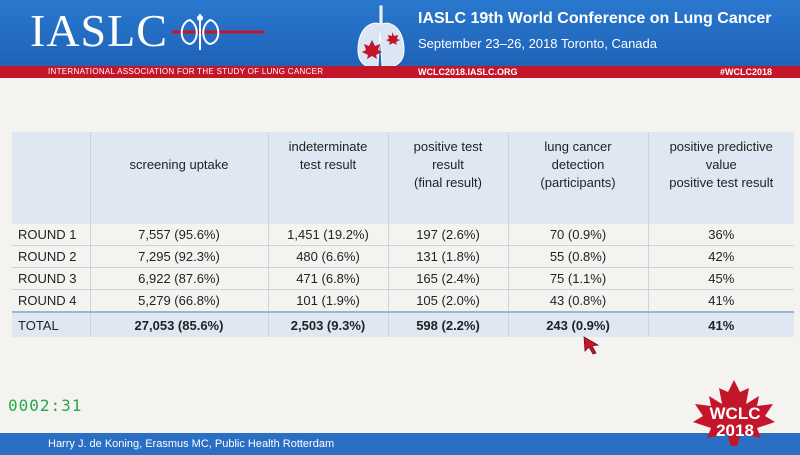  I want to click on indeterminate-cell: 471 (6.8%), so click(327, 278).